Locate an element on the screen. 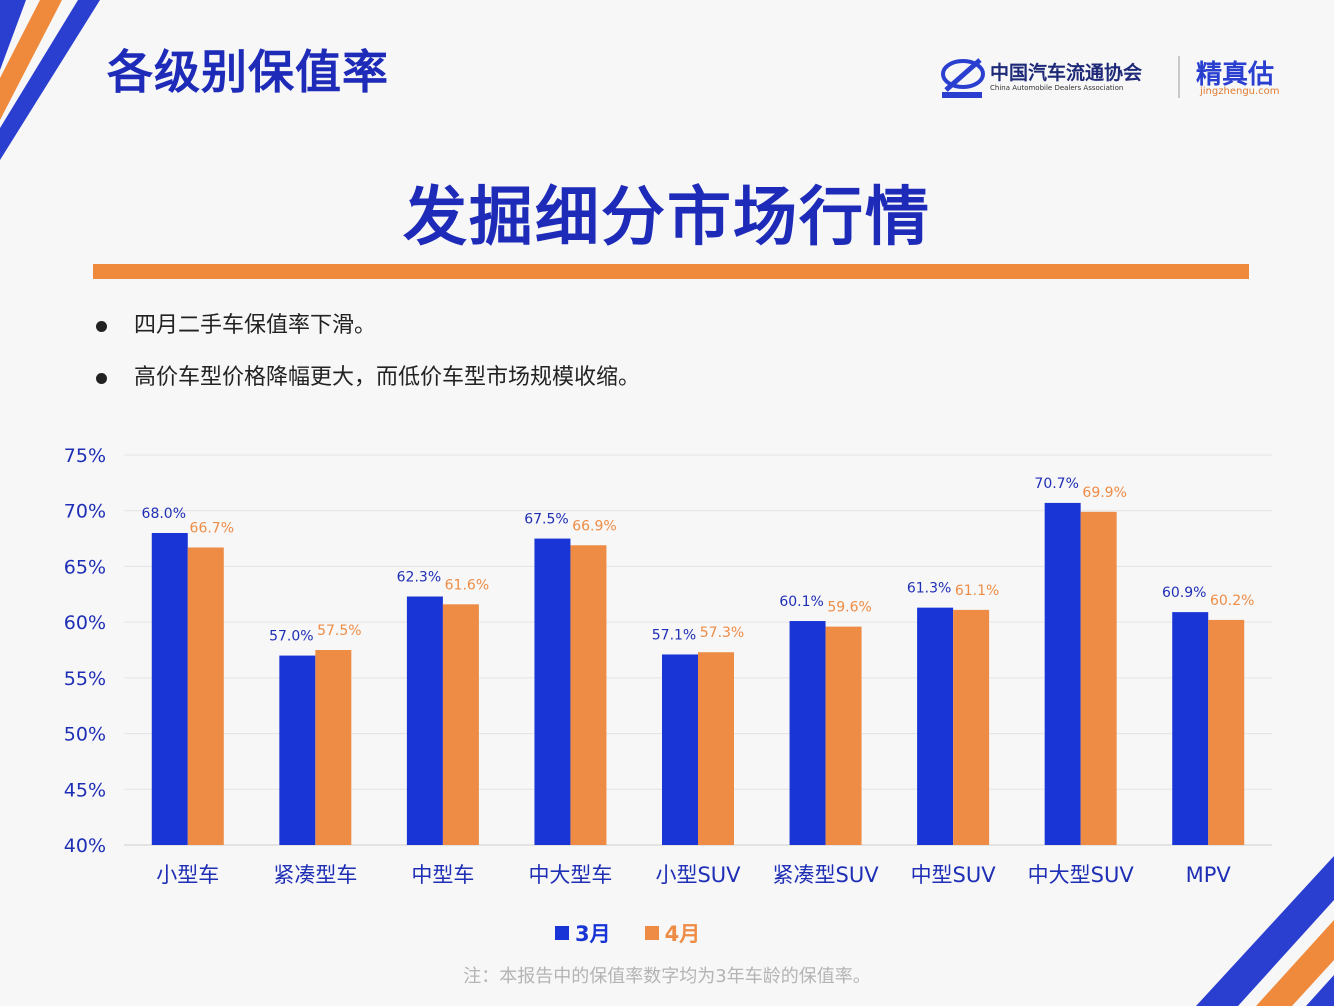 This screenshot has height=1006, width=1334. data-label: 70.7% is located at coordinates (1056, 484).